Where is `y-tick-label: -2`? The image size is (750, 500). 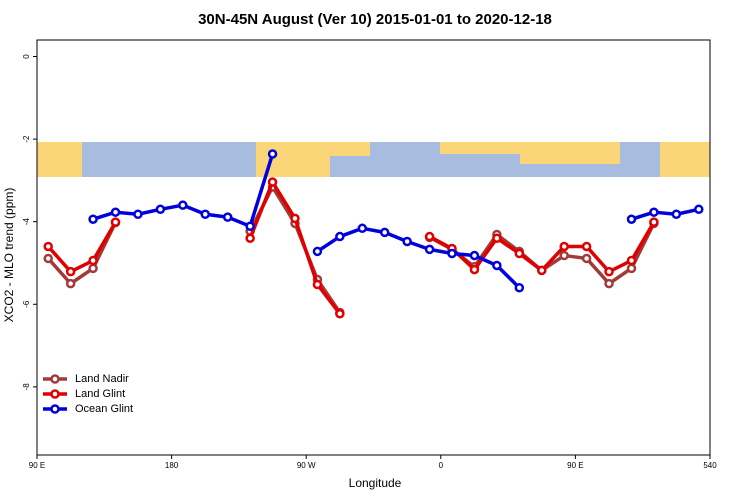
y-tick-label: -2 is located at coordinates (26, 139).